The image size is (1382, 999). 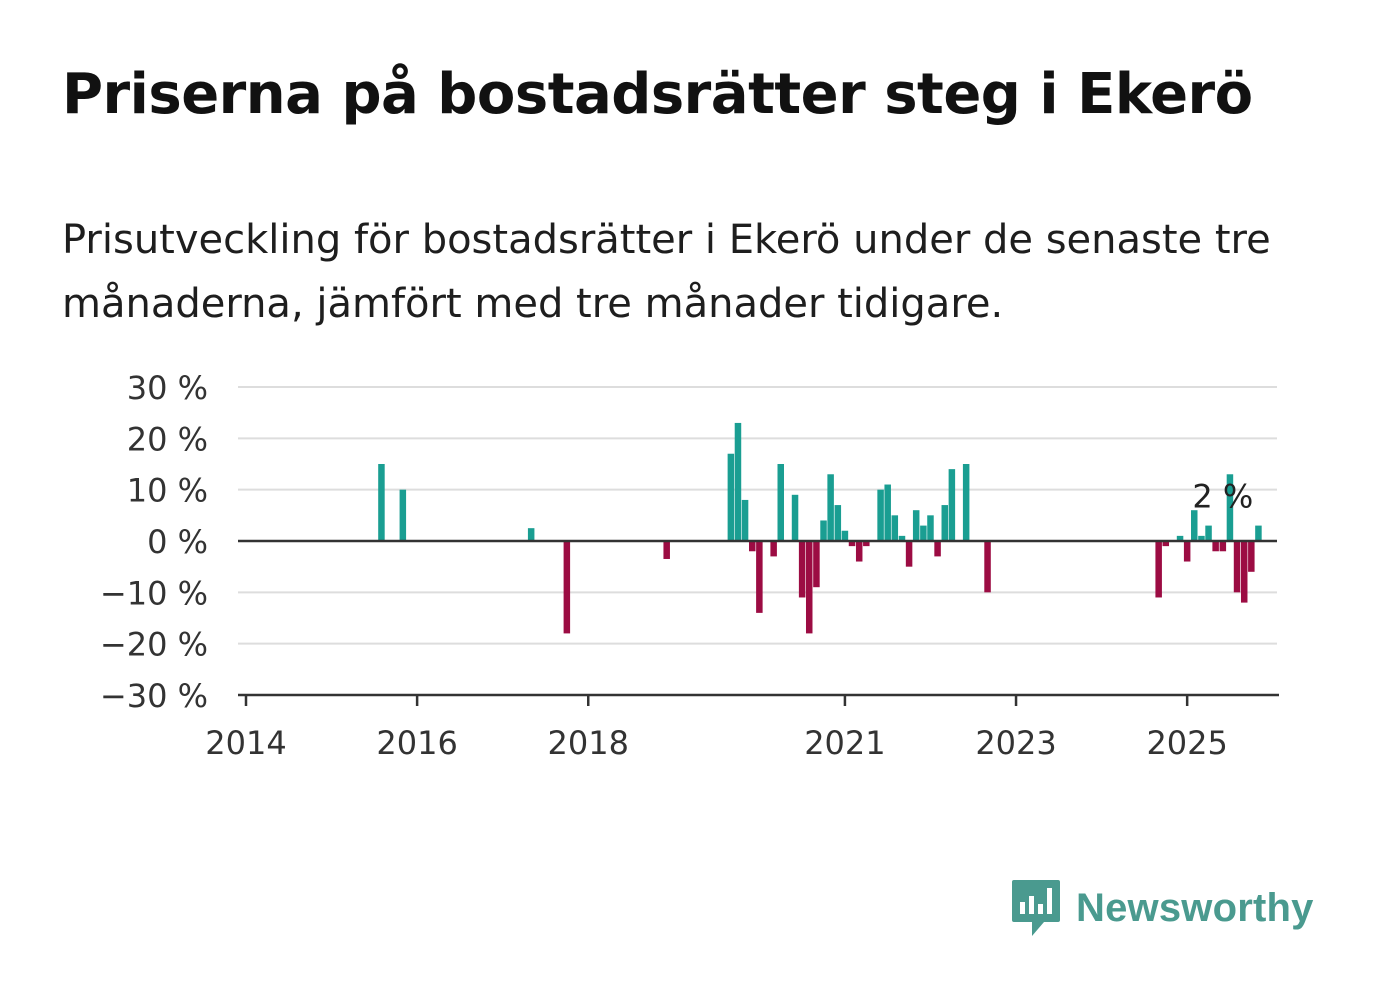 What do you see at coordinates (1186, 743) in the screenshot?
I see `x-tick-label: 2025` at bounding box center [1186, 743].